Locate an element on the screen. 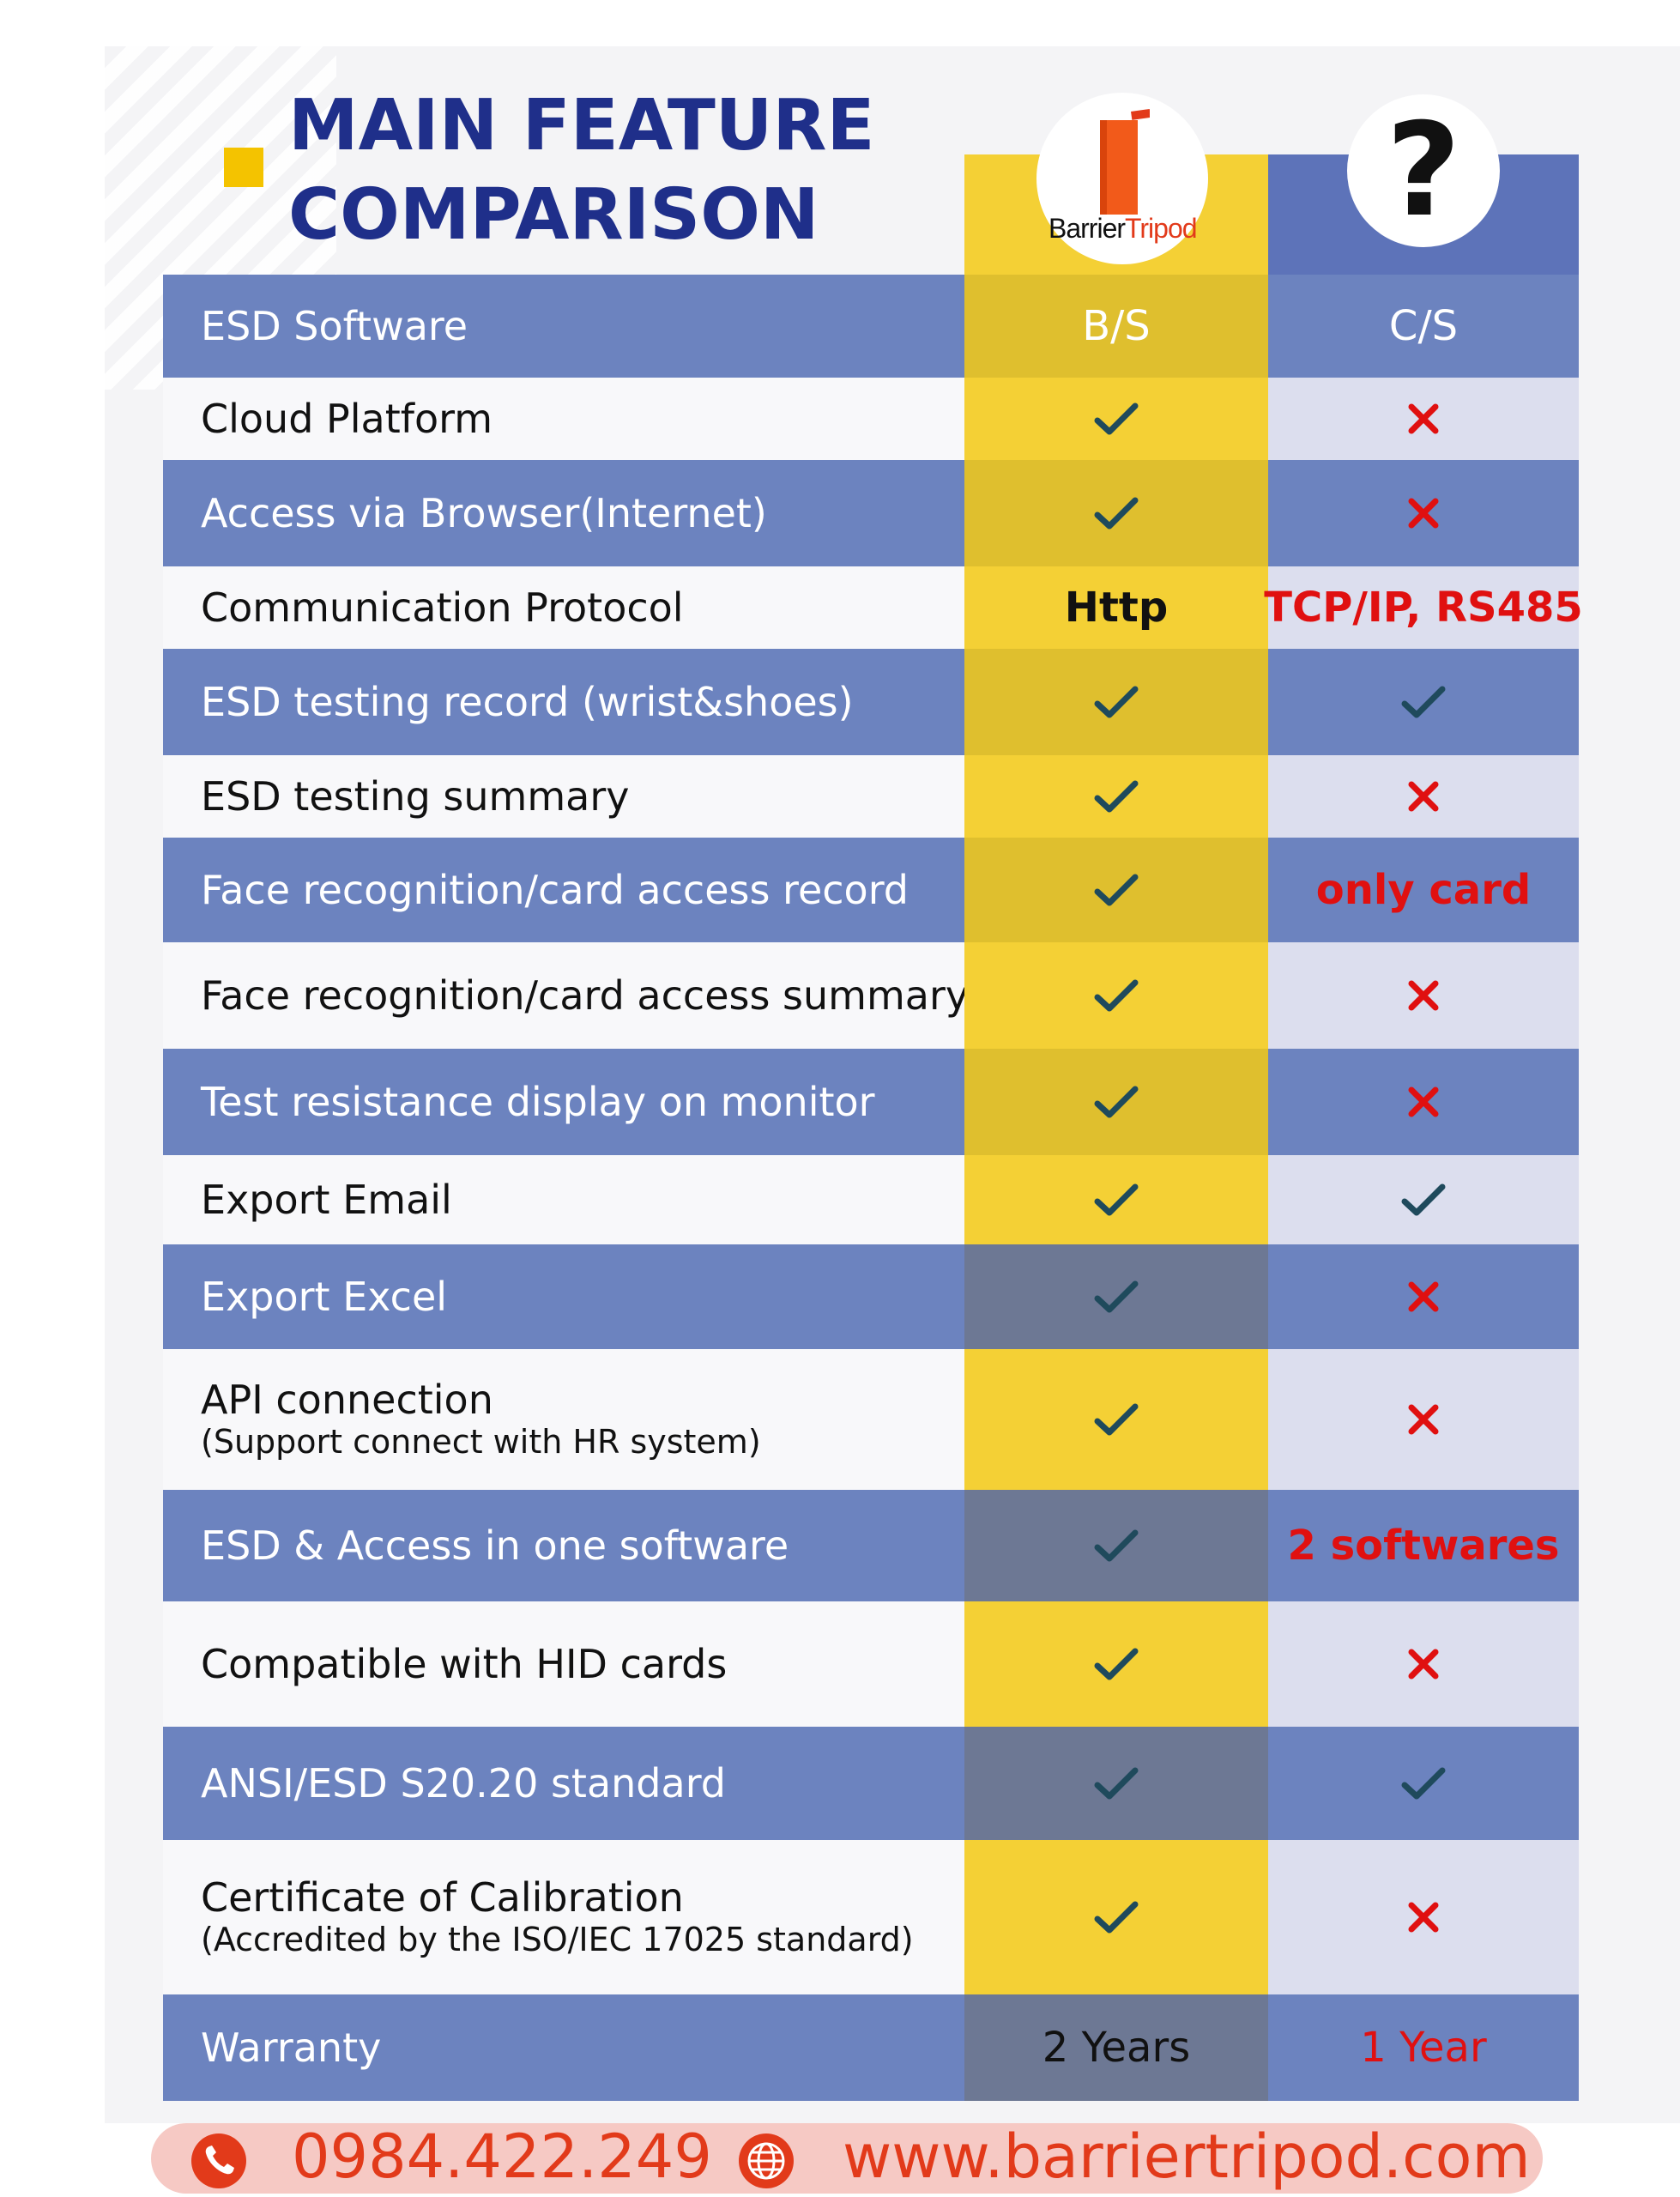 The height and width of the screenshot is (2197, 1680). question-symbol: ? is located at coordinates (1423, 170).